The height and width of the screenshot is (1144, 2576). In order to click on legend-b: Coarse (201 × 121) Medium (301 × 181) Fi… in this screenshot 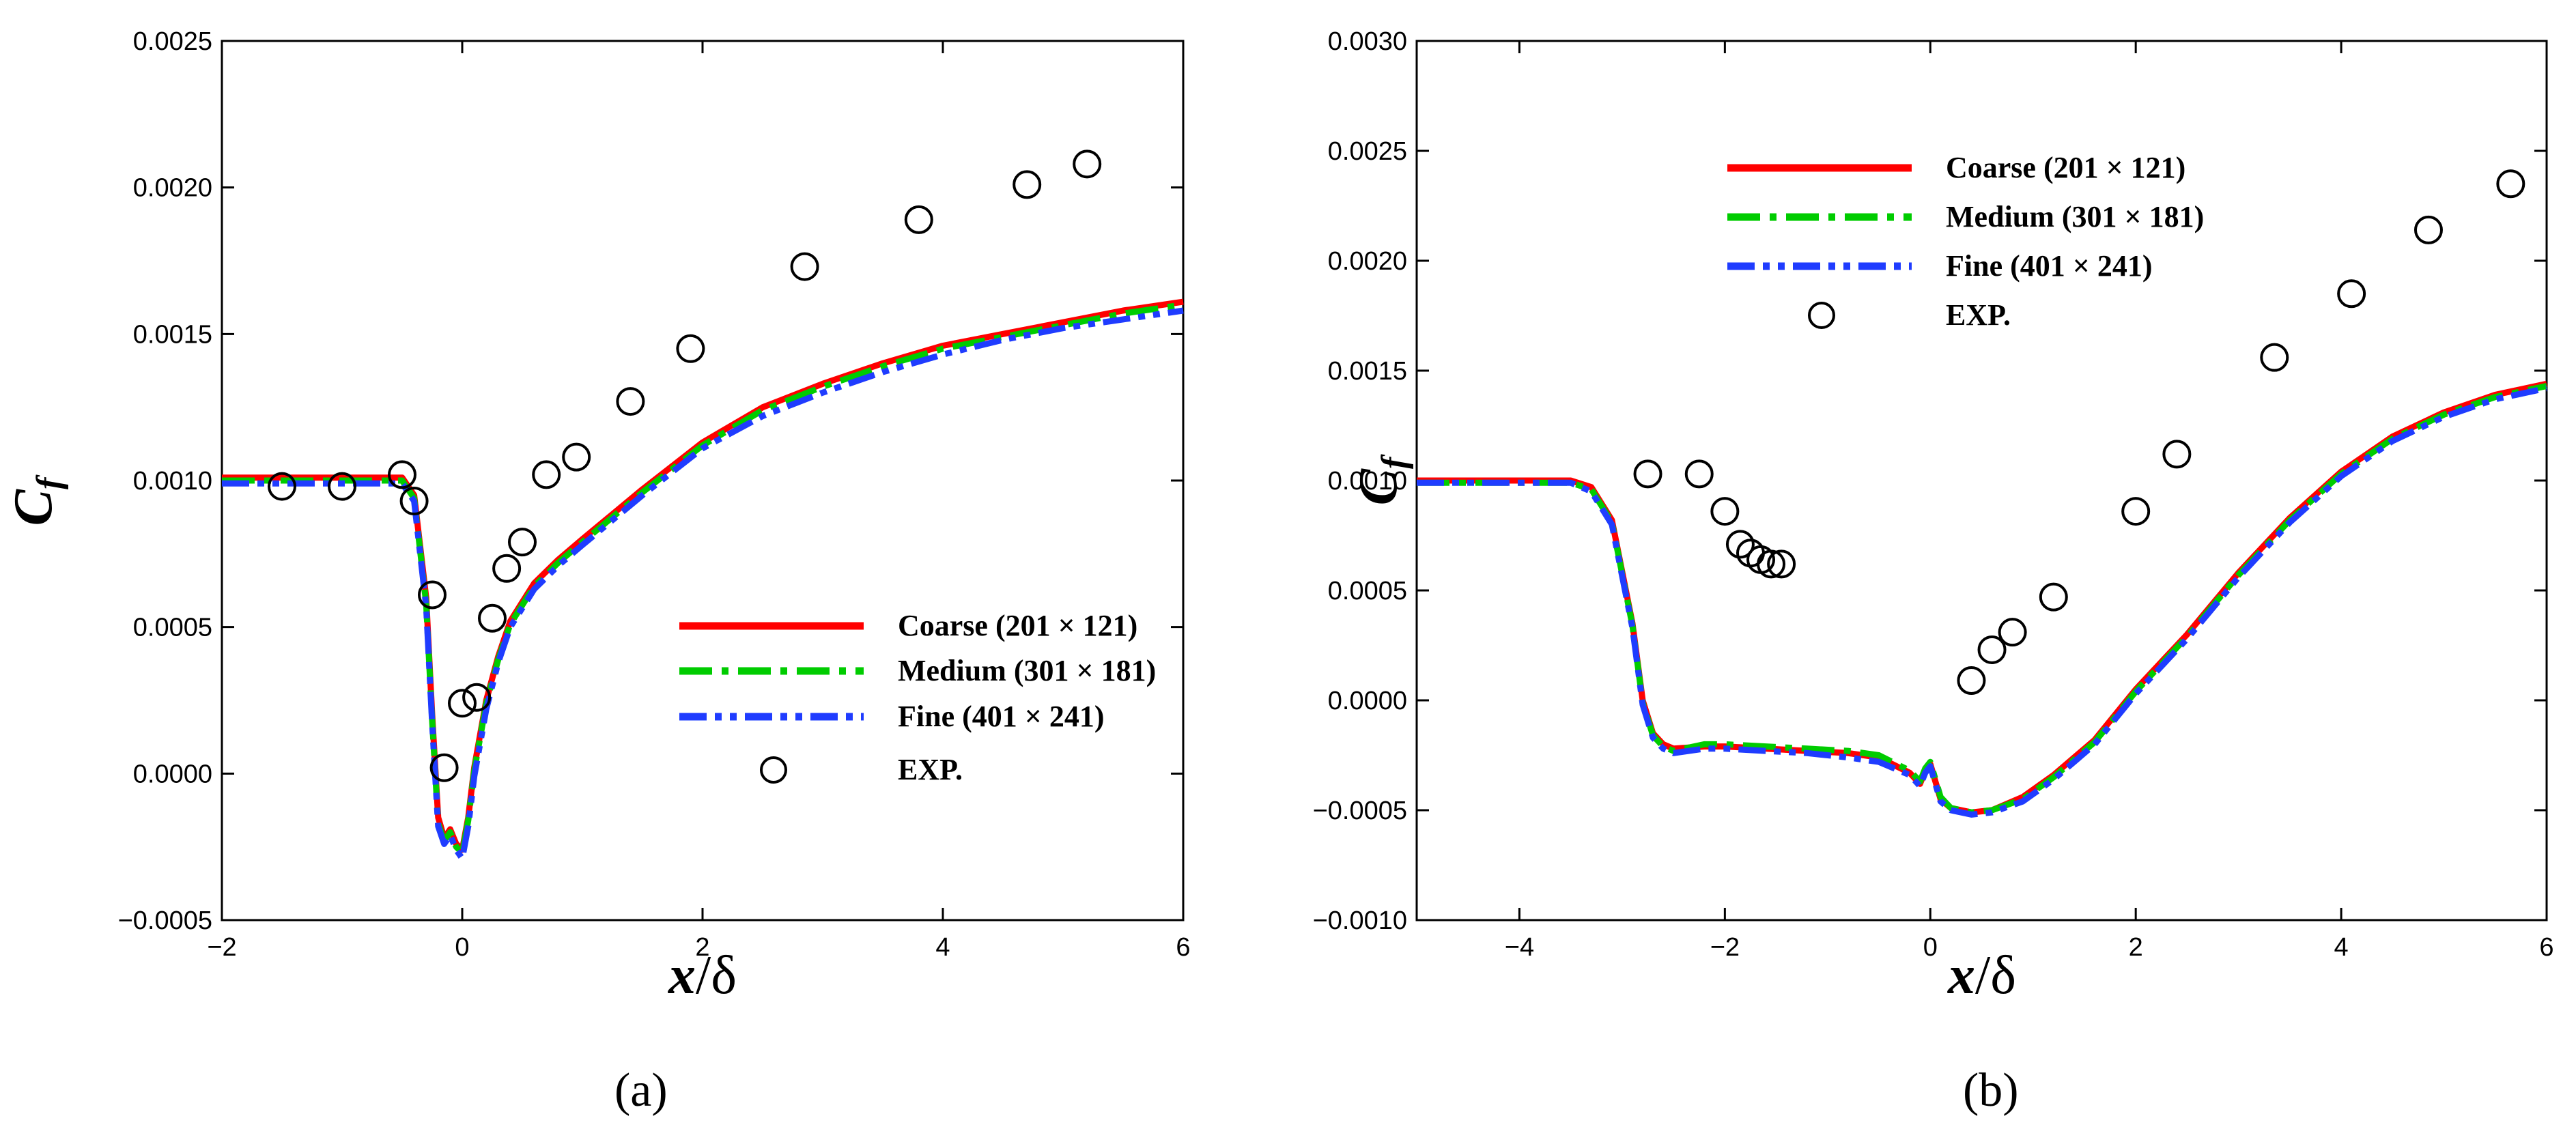, I will do `click(1965, 241)`.